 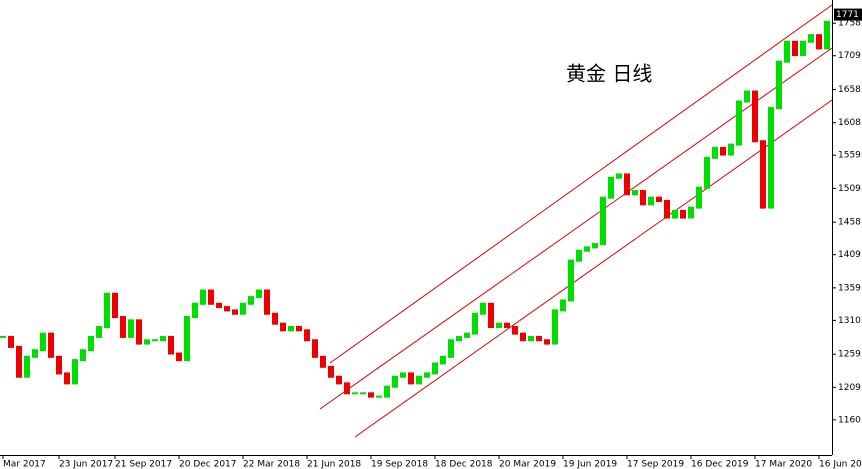 I want to click on x-tick-label: 21 Jun 2018, so click(x=334, y=464).